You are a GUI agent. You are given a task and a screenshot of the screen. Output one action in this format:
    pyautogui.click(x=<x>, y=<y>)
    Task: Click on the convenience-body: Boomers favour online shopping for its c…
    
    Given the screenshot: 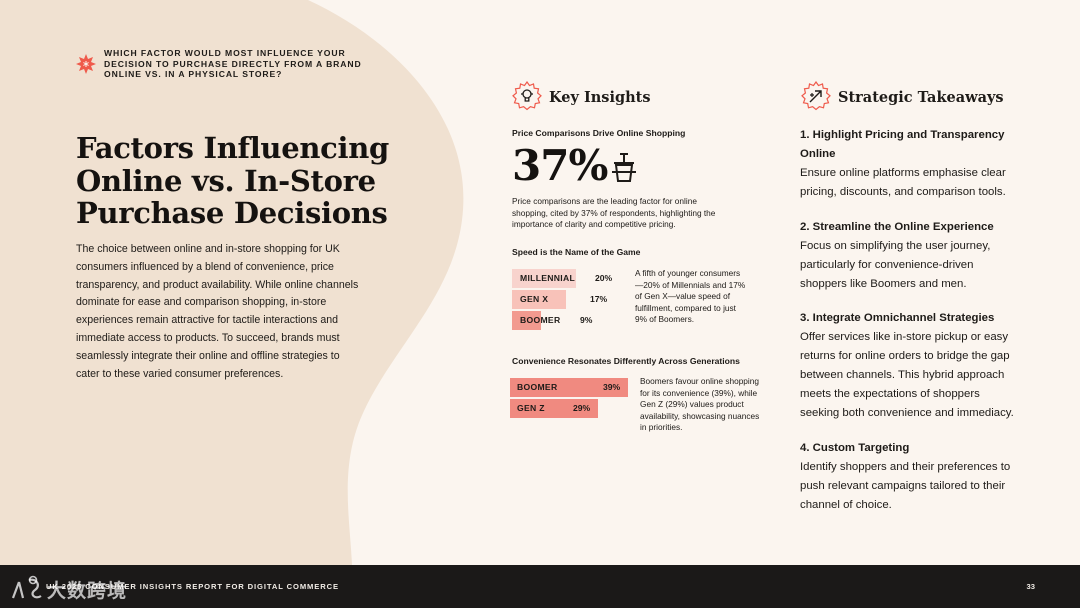 What is the action you would take?
    pyautogui.click(x=700, y=404)
    